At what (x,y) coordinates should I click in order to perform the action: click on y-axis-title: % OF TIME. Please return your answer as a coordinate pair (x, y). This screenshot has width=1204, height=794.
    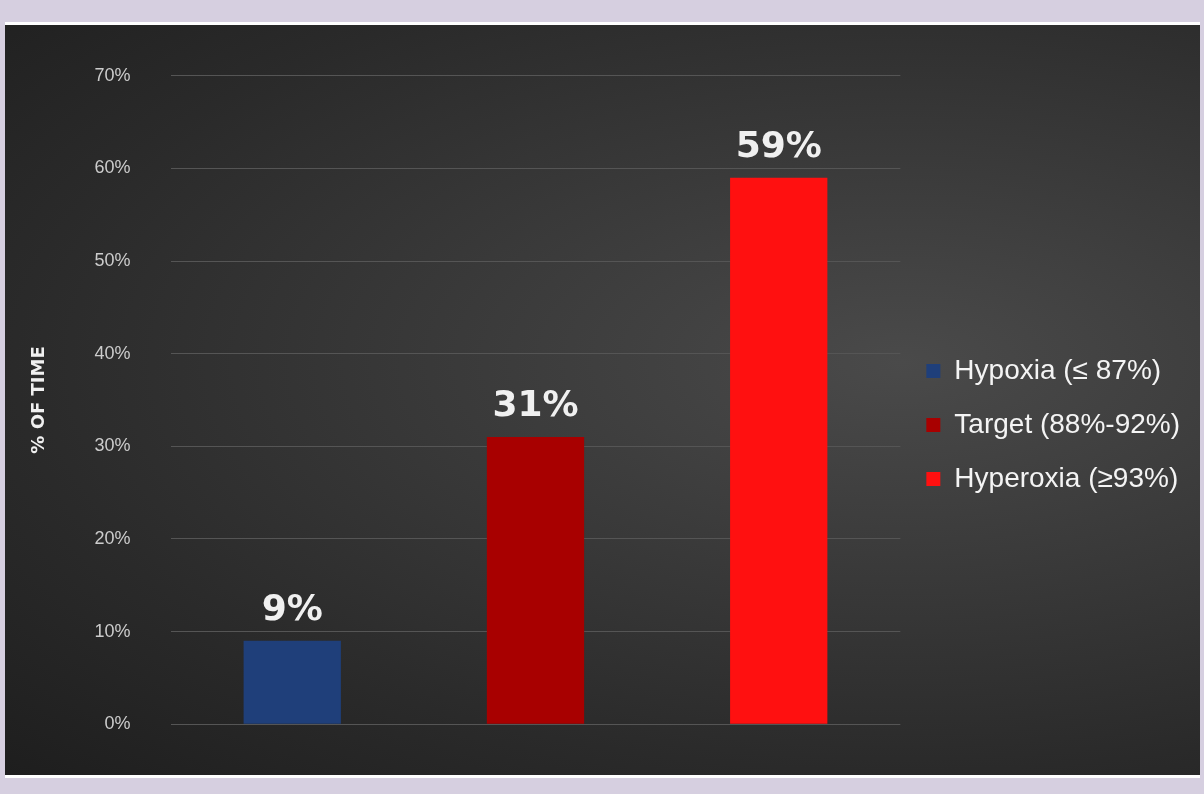
    Looking at the image, I should click on (38, 400).